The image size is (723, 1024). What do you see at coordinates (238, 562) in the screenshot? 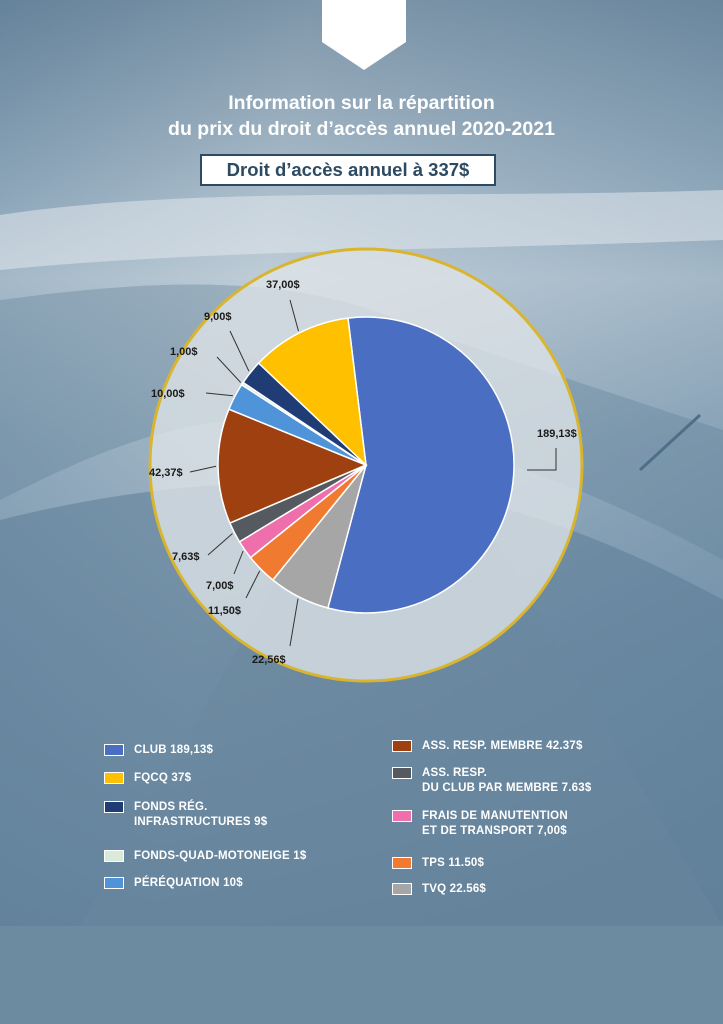
I see `leader-line-frais` at bounding box center [238, 562].